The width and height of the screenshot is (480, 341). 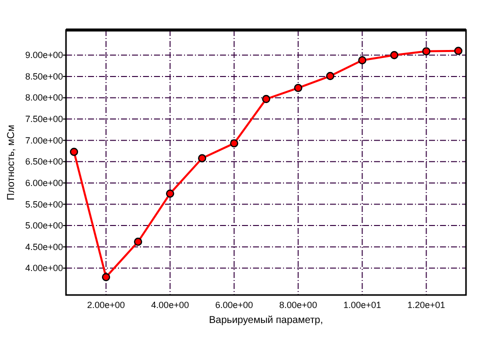 What do you see at coordinates (44, 225) in the screenshot?
I see `y-tick-label: 5.00e+00` at bounding box center [44, 225].